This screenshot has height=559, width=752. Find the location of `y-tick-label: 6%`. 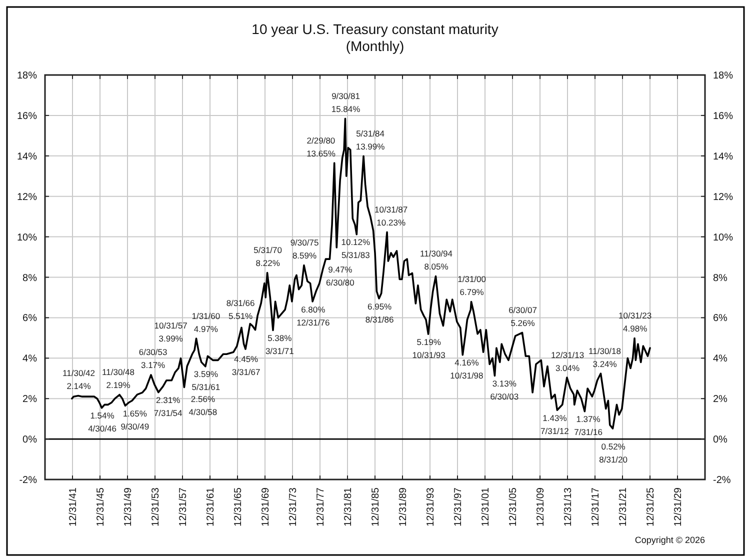

y-tick-label: 6% is located at coordinates (30, 318).